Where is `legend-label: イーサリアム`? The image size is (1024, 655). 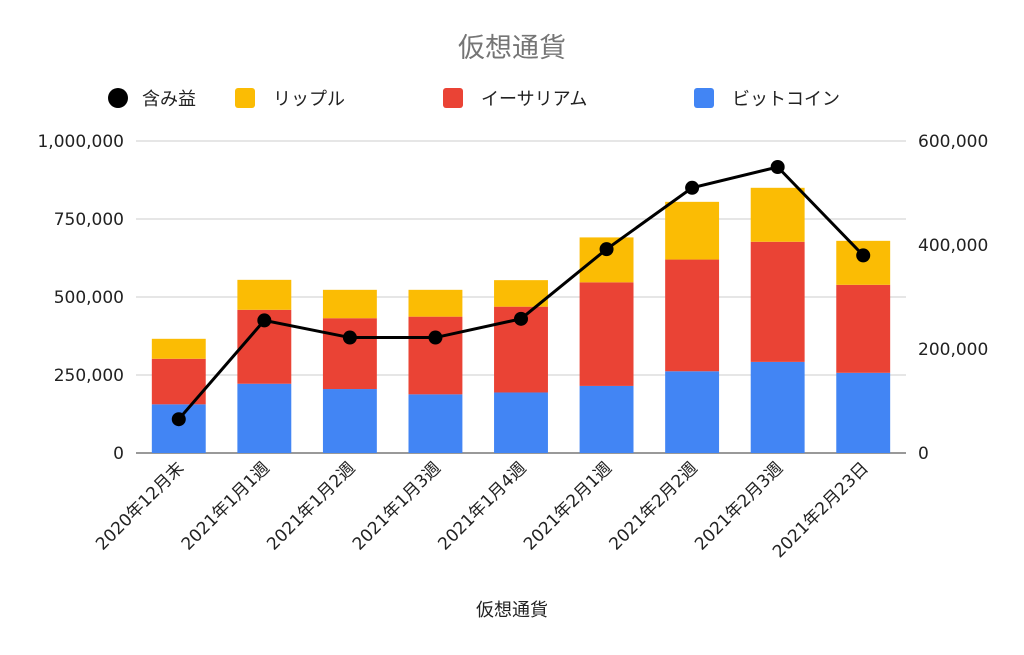
legend-label: イーサリアム is located at coordinates (534, 99).